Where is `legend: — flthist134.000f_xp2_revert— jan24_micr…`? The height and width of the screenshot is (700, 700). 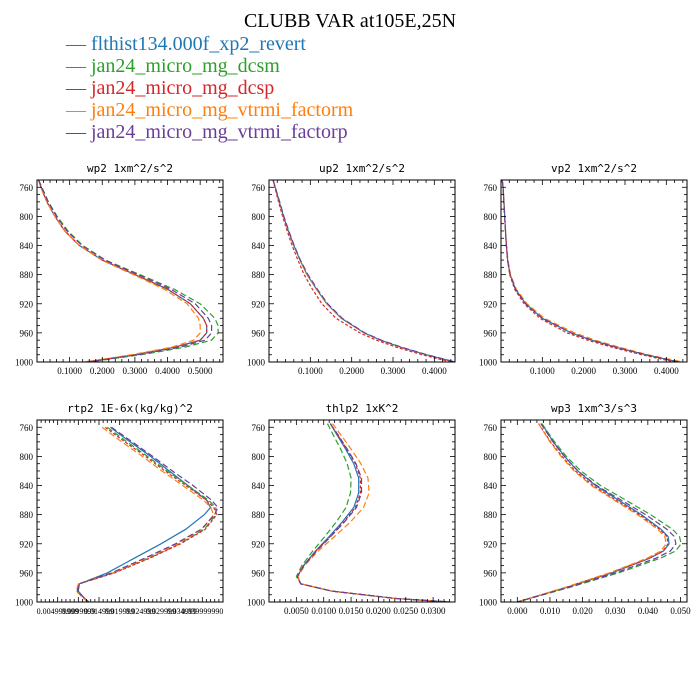
legend: — flthist134.000f_xp2_revert— jan24_micr… is located at coordinates (209, 88).